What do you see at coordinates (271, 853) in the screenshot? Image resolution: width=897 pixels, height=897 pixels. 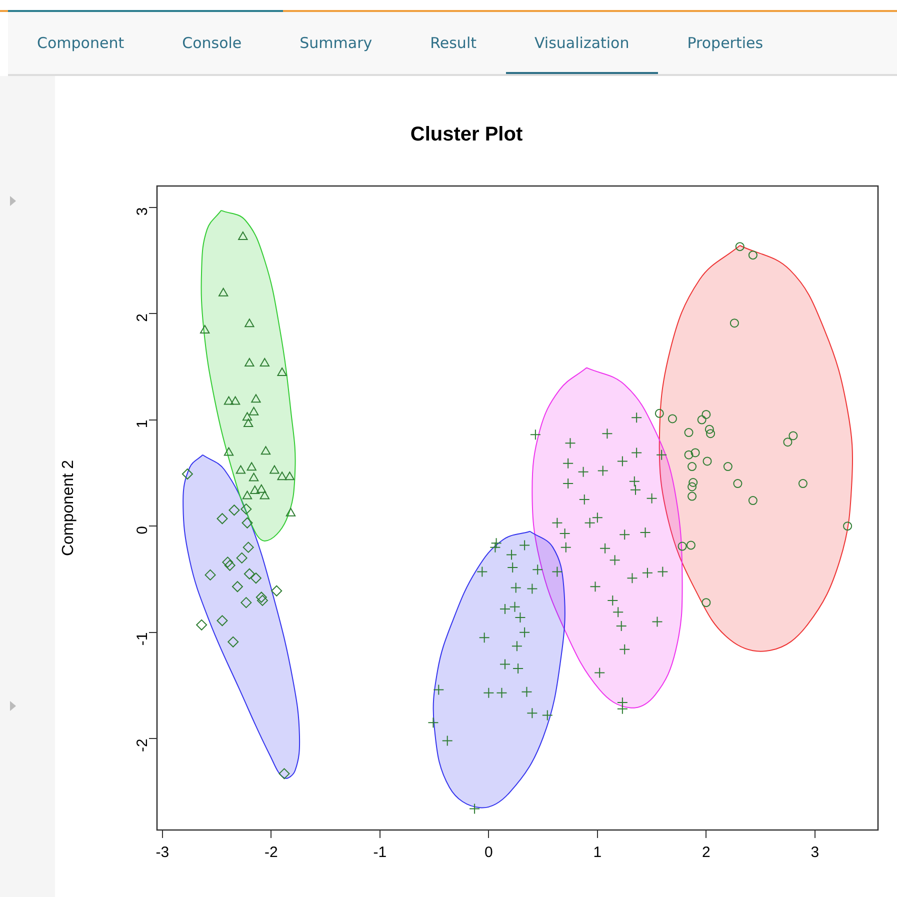 I see `x-tick-label: -2` at bounding box center [271, 853].